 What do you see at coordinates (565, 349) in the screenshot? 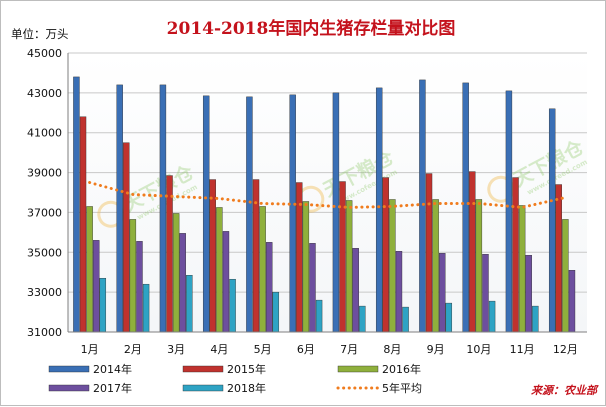
I see `x-tick-label: 12月` at bounding box center [565, 349].